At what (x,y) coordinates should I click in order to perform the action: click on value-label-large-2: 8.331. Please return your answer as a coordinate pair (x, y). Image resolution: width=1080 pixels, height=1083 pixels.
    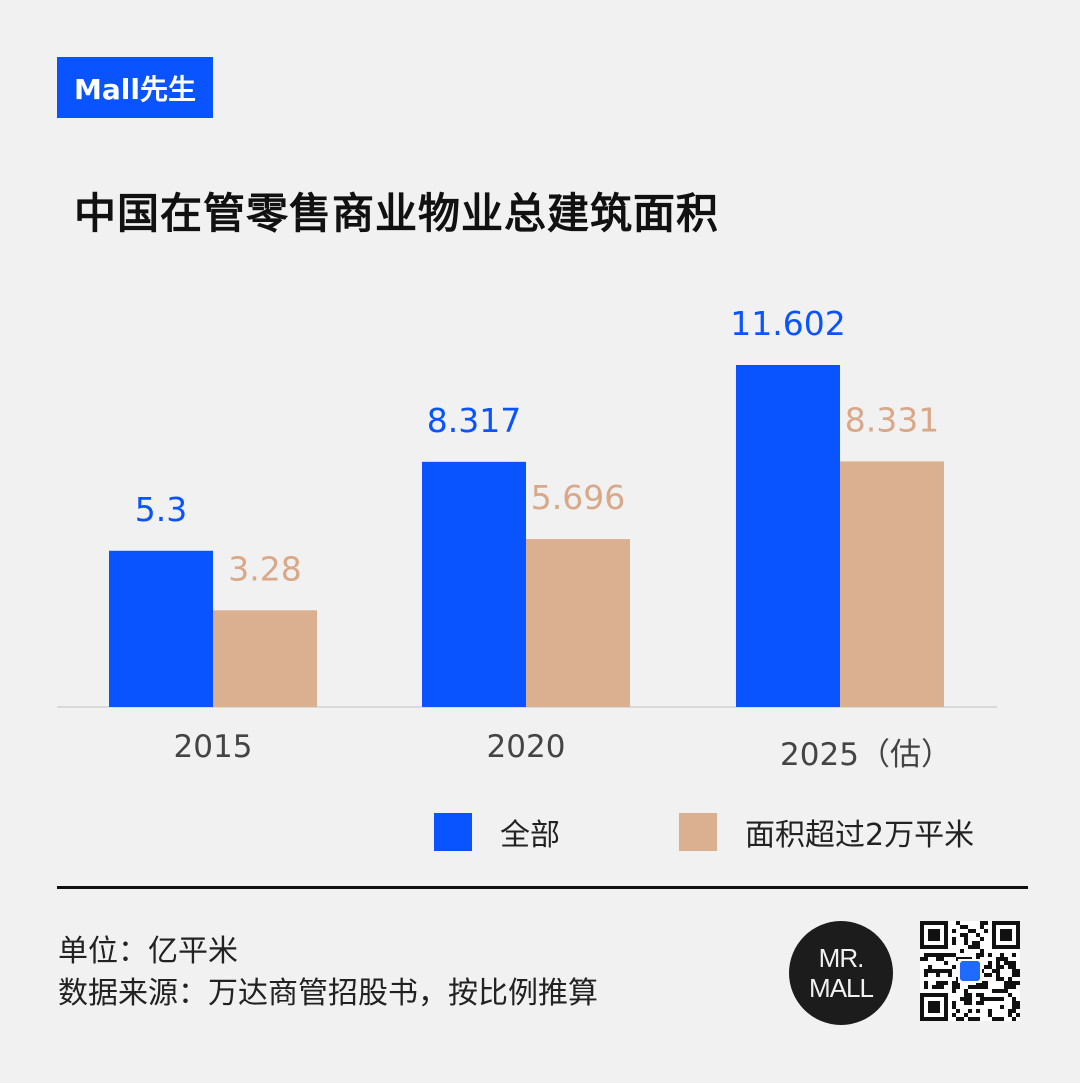
    Looking at the image, I should click on (892, 419).